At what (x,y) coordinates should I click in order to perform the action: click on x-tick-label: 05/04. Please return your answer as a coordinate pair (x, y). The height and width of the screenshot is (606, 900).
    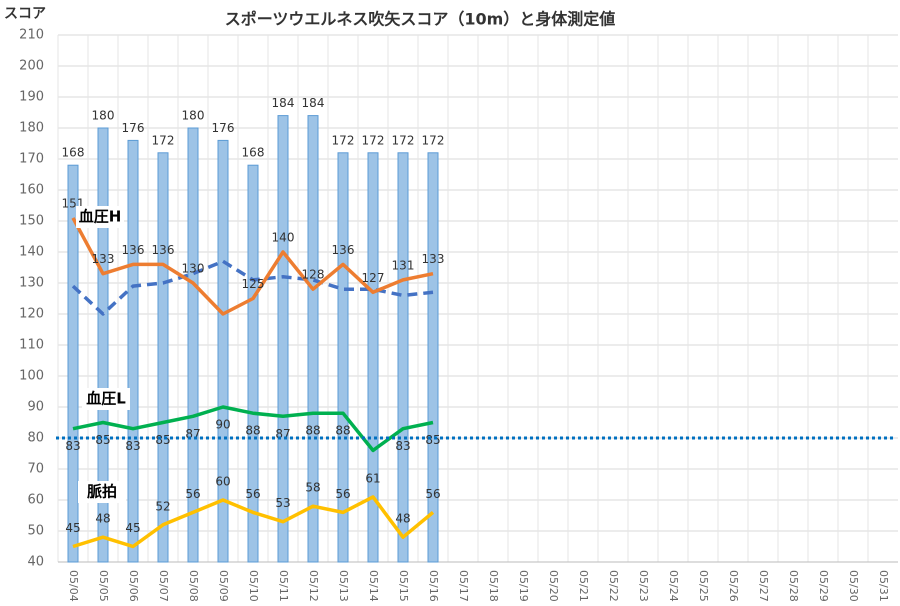
    Looking at the image, I should click on (73, 586).